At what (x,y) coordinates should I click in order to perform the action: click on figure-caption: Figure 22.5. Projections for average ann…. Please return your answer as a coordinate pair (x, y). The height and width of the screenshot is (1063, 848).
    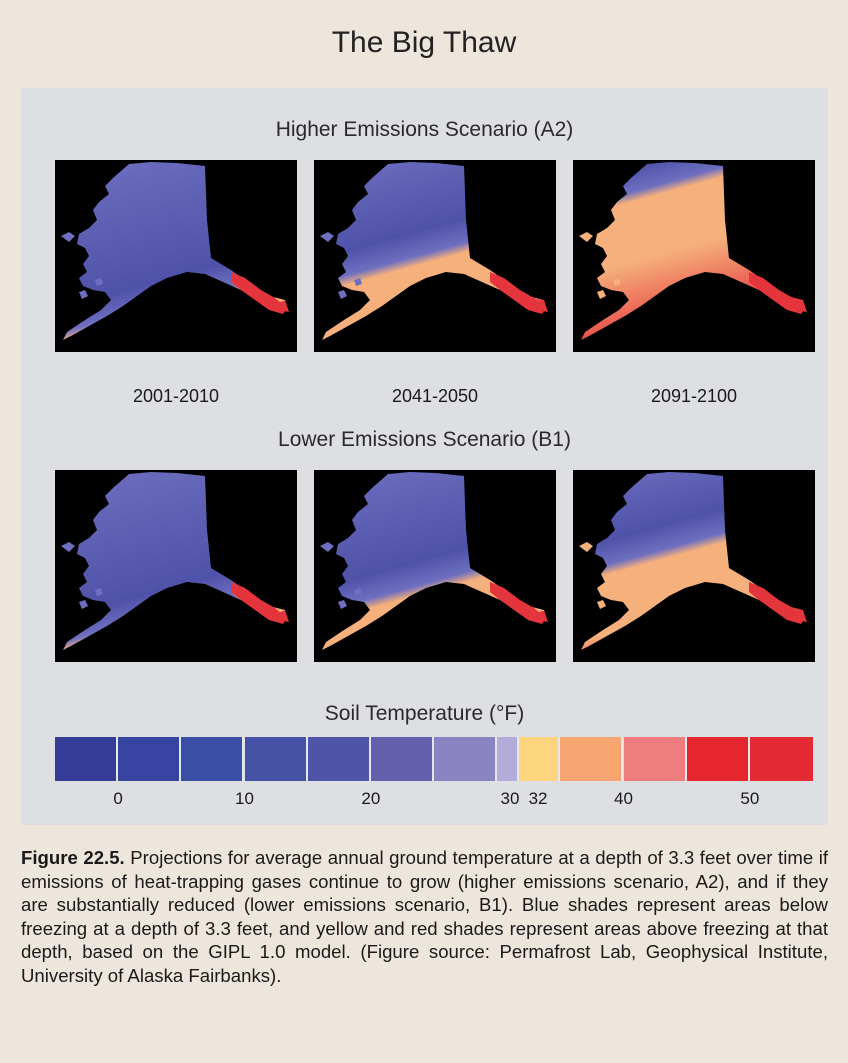
    Looking at the image, I should click on (424, 916).